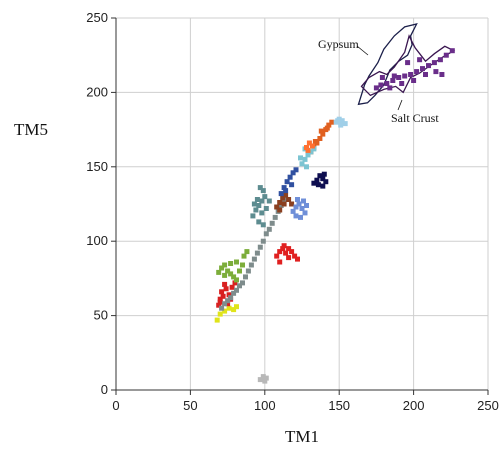 The width and height of the screenshot is (502, 451). What do you see at coordinates (101, 315) in the screenshot?
I see `y-tick-label: 50` at bounding box center [101, 315].